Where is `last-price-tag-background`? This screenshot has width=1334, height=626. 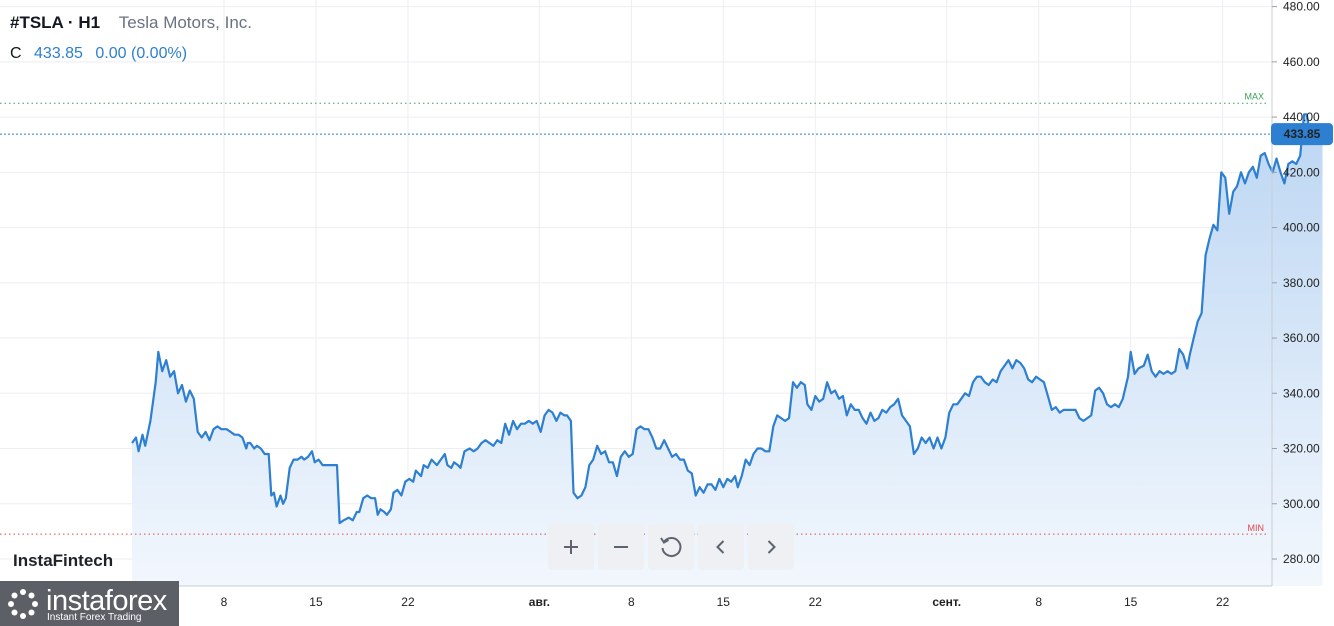 last-price-tag-background is located at coordinates (1302, 134).